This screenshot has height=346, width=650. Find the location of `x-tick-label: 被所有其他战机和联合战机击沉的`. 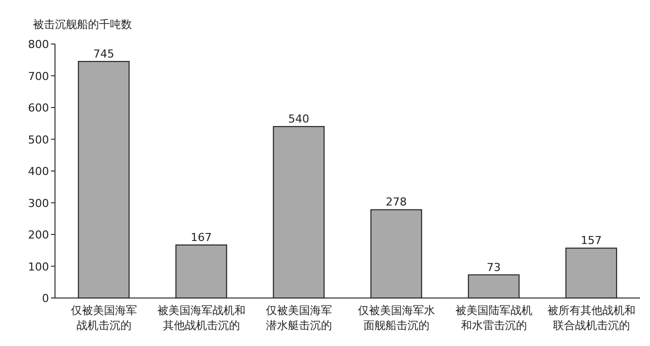

x-tick-label: 被所有其他战机和联合战机击沉的 is located at coordinates (591, 318).